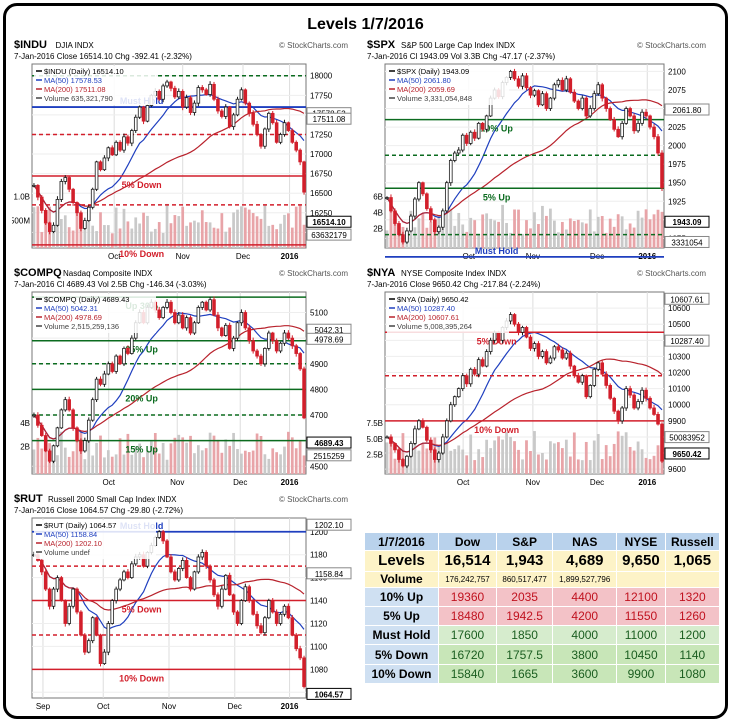  Describe the element at coordinates (641, 596) in the screenshot. I see `cell-value: 12100` at that location.